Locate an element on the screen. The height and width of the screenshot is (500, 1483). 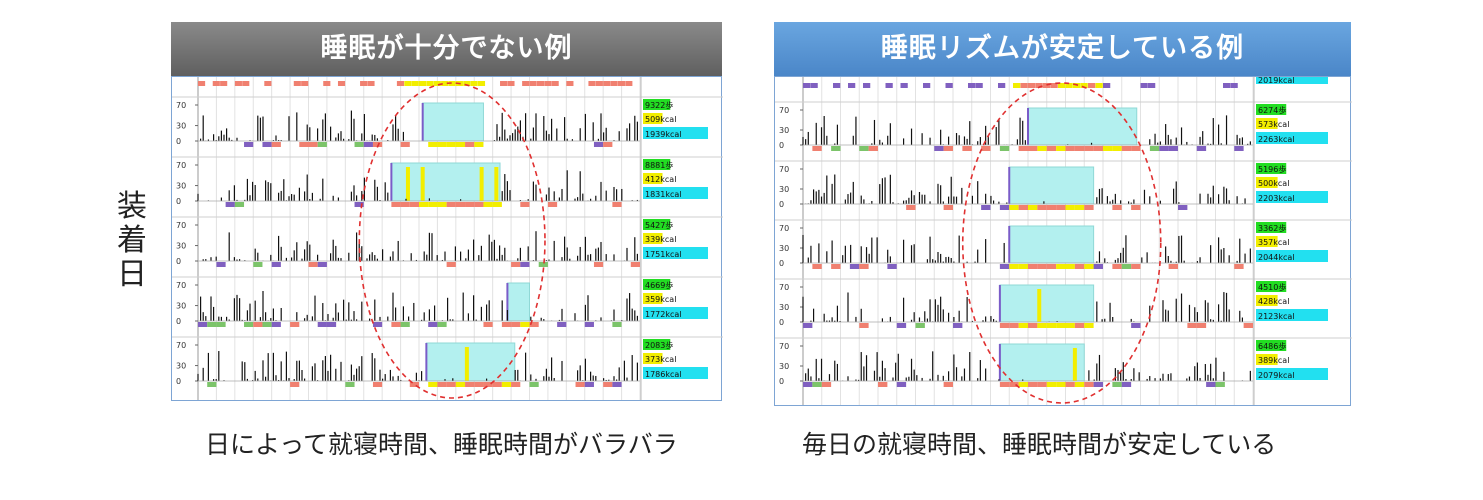
active-kcal-label: 500kcal is located at coordinates (1273, 183).